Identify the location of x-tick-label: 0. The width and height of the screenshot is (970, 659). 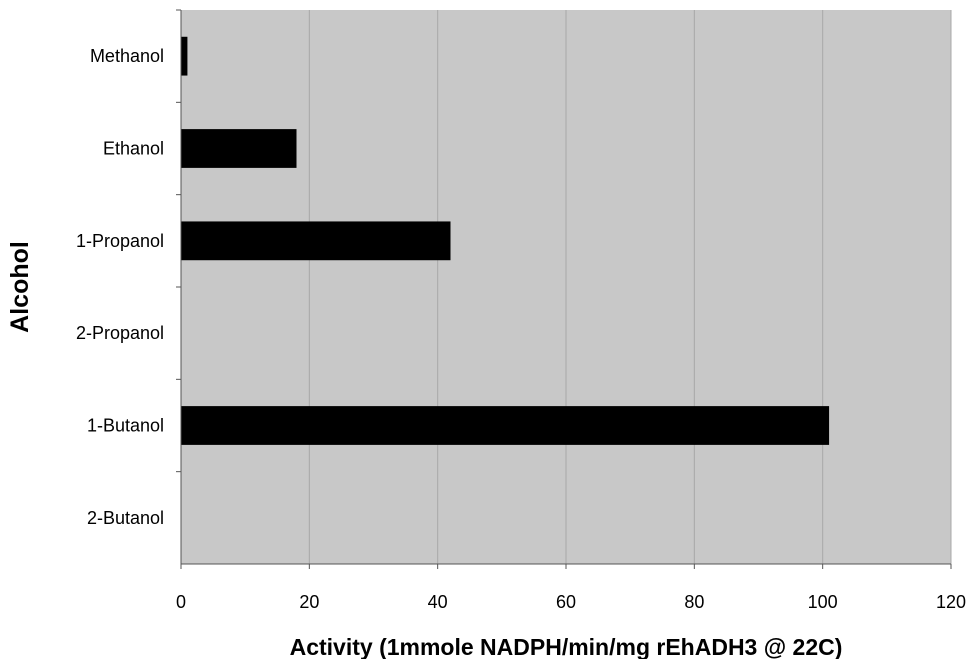
(181, 602).